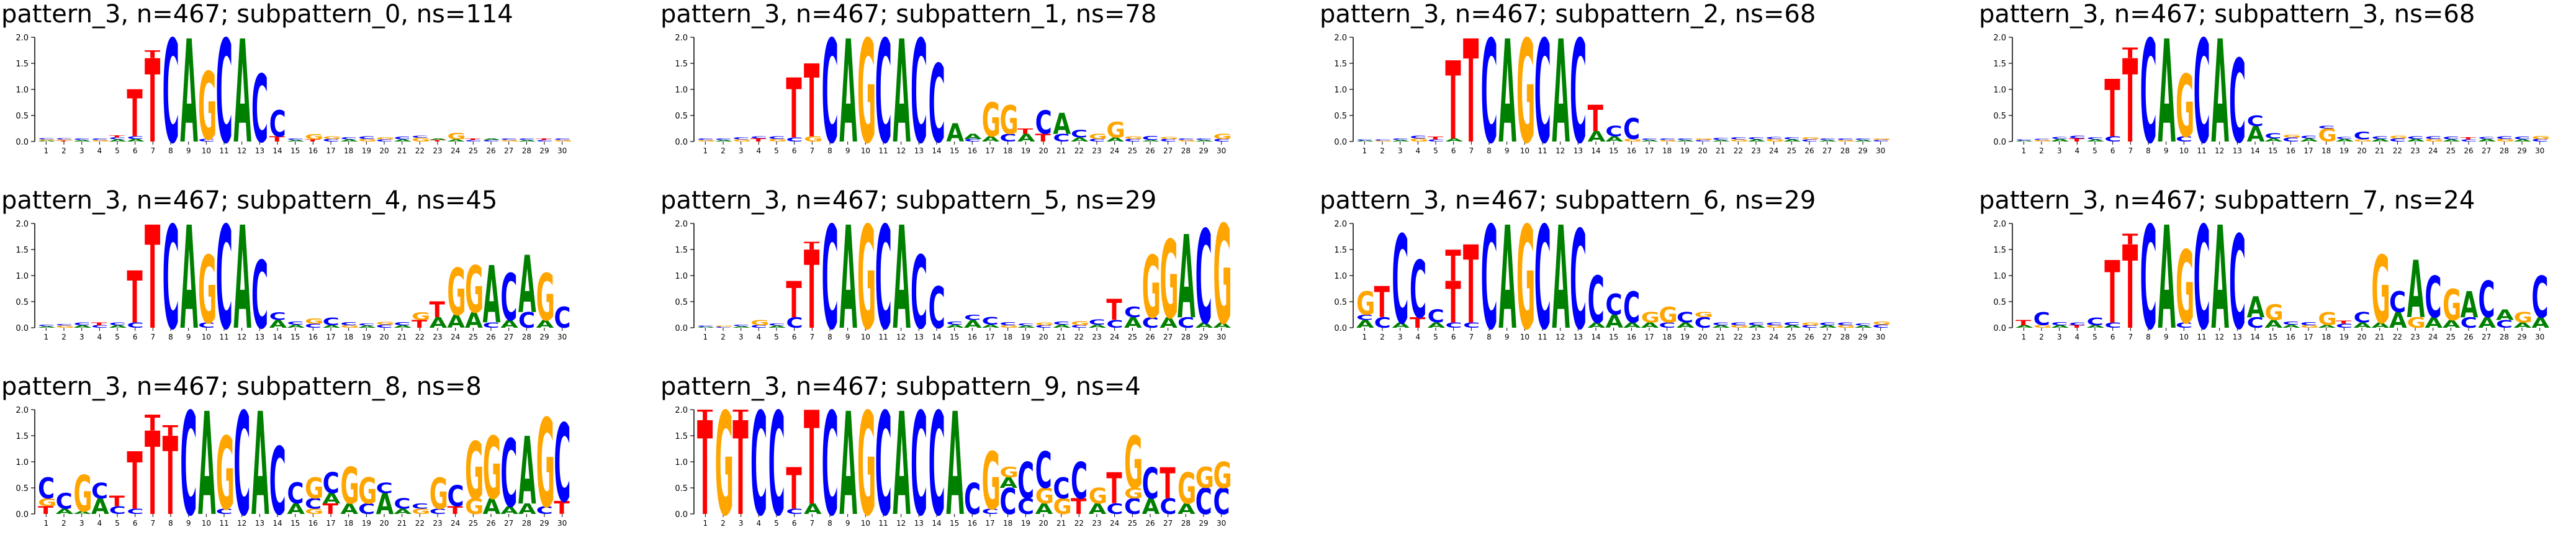  What do you see at coordinates (1186, 150) in the screenshot?
I see `x-tick-label: 28` at bounding box center [1186, 150].